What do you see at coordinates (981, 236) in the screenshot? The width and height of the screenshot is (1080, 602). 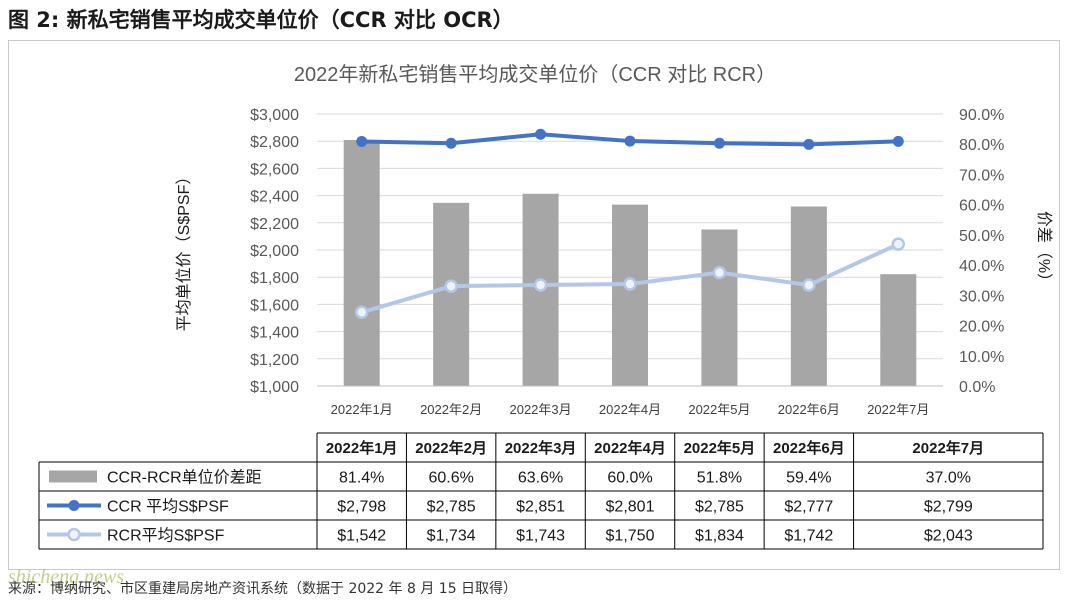 I see `y2-tick-label: 50.0%` at bounding box center [981, 236].